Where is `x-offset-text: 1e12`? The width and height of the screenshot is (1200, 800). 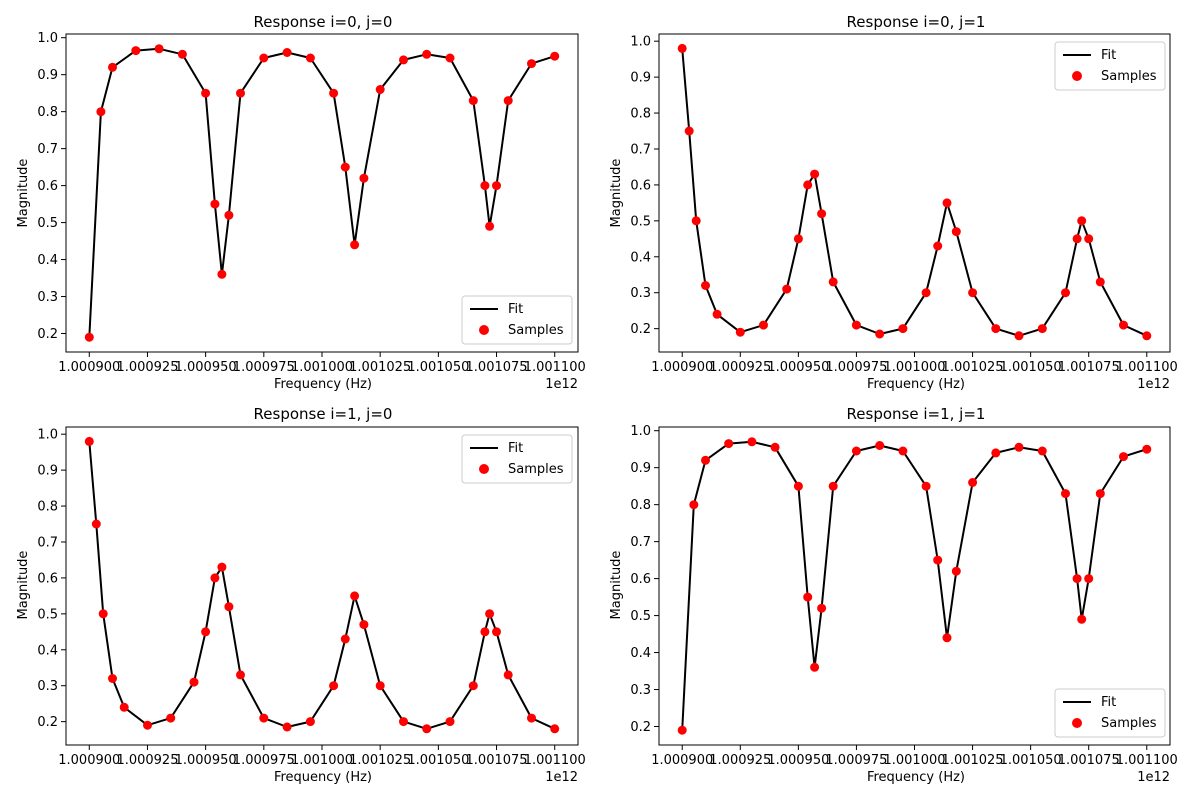 x-offset-text: 1e12 is located at coordinates (1153, 384).